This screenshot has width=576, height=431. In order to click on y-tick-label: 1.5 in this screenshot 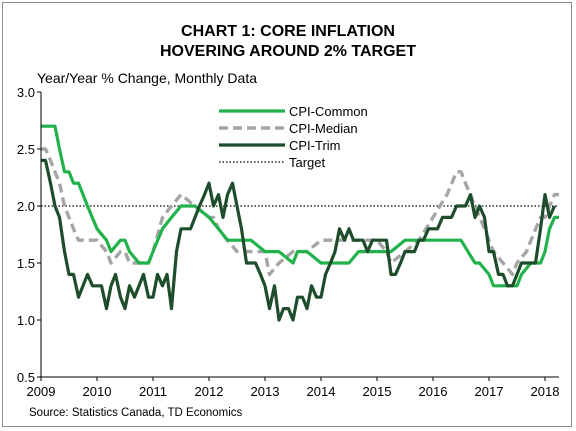, I will do `click(26, 263)`.